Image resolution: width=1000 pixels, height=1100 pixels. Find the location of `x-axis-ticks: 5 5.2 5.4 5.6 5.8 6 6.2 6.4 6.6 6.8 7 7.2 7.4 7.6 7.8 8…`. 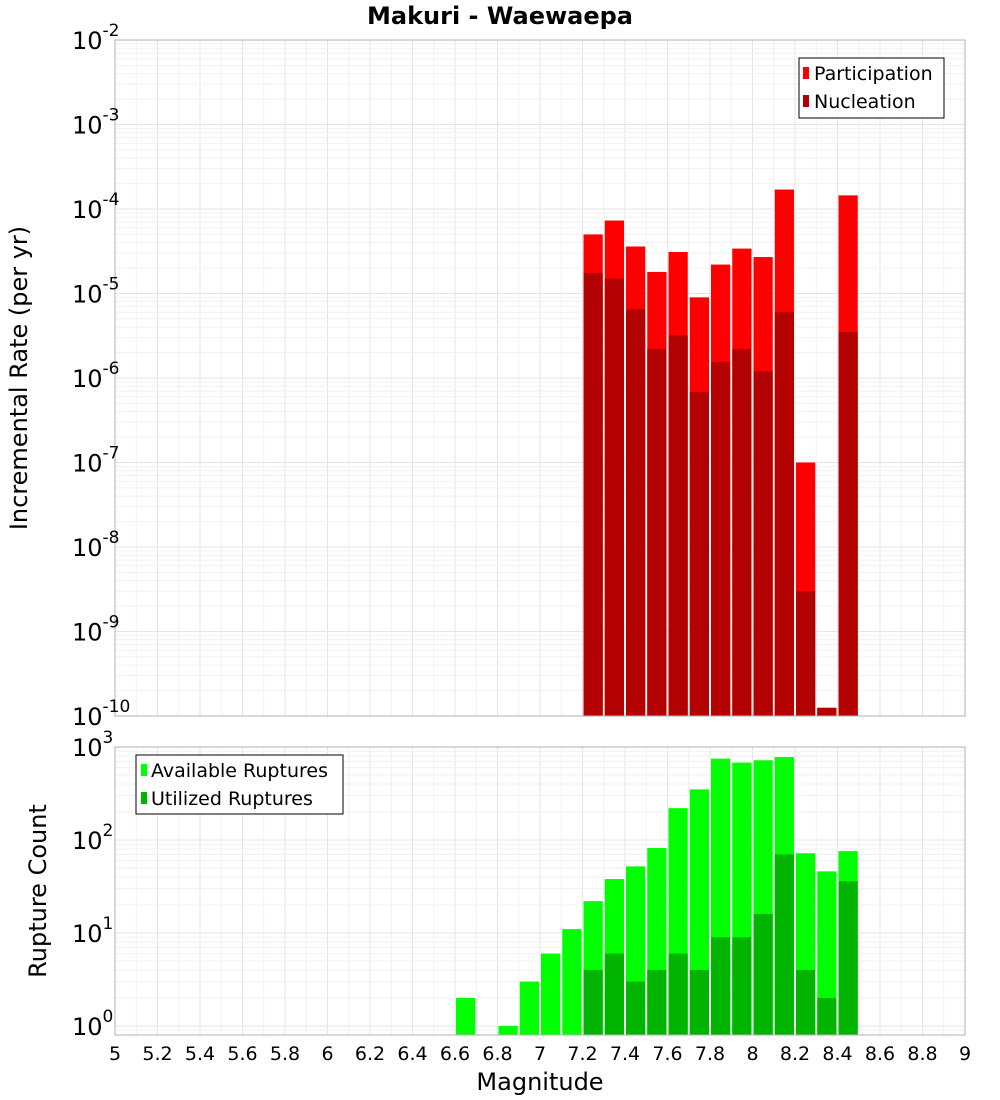

x-axis-ticks: 5 5.2 5.4 5.6 5.8 6 6.2 6.4 6.6 6.8 7 7.2 7.4 7.6 7.8 8… is located at coordinates (540, 1054).